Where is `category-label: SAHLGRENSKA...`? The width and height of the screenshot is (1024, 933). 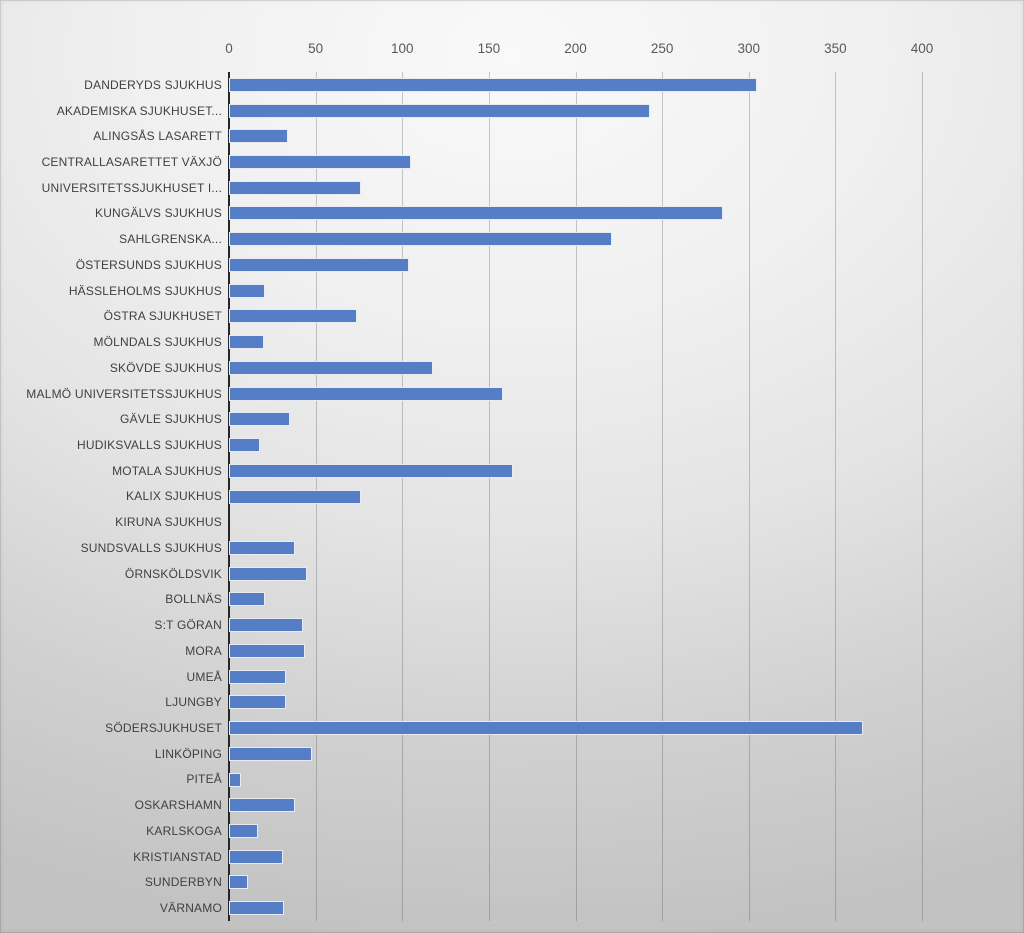 category-label: SAHLGRENSKA... is located at coordinates (170, 239).